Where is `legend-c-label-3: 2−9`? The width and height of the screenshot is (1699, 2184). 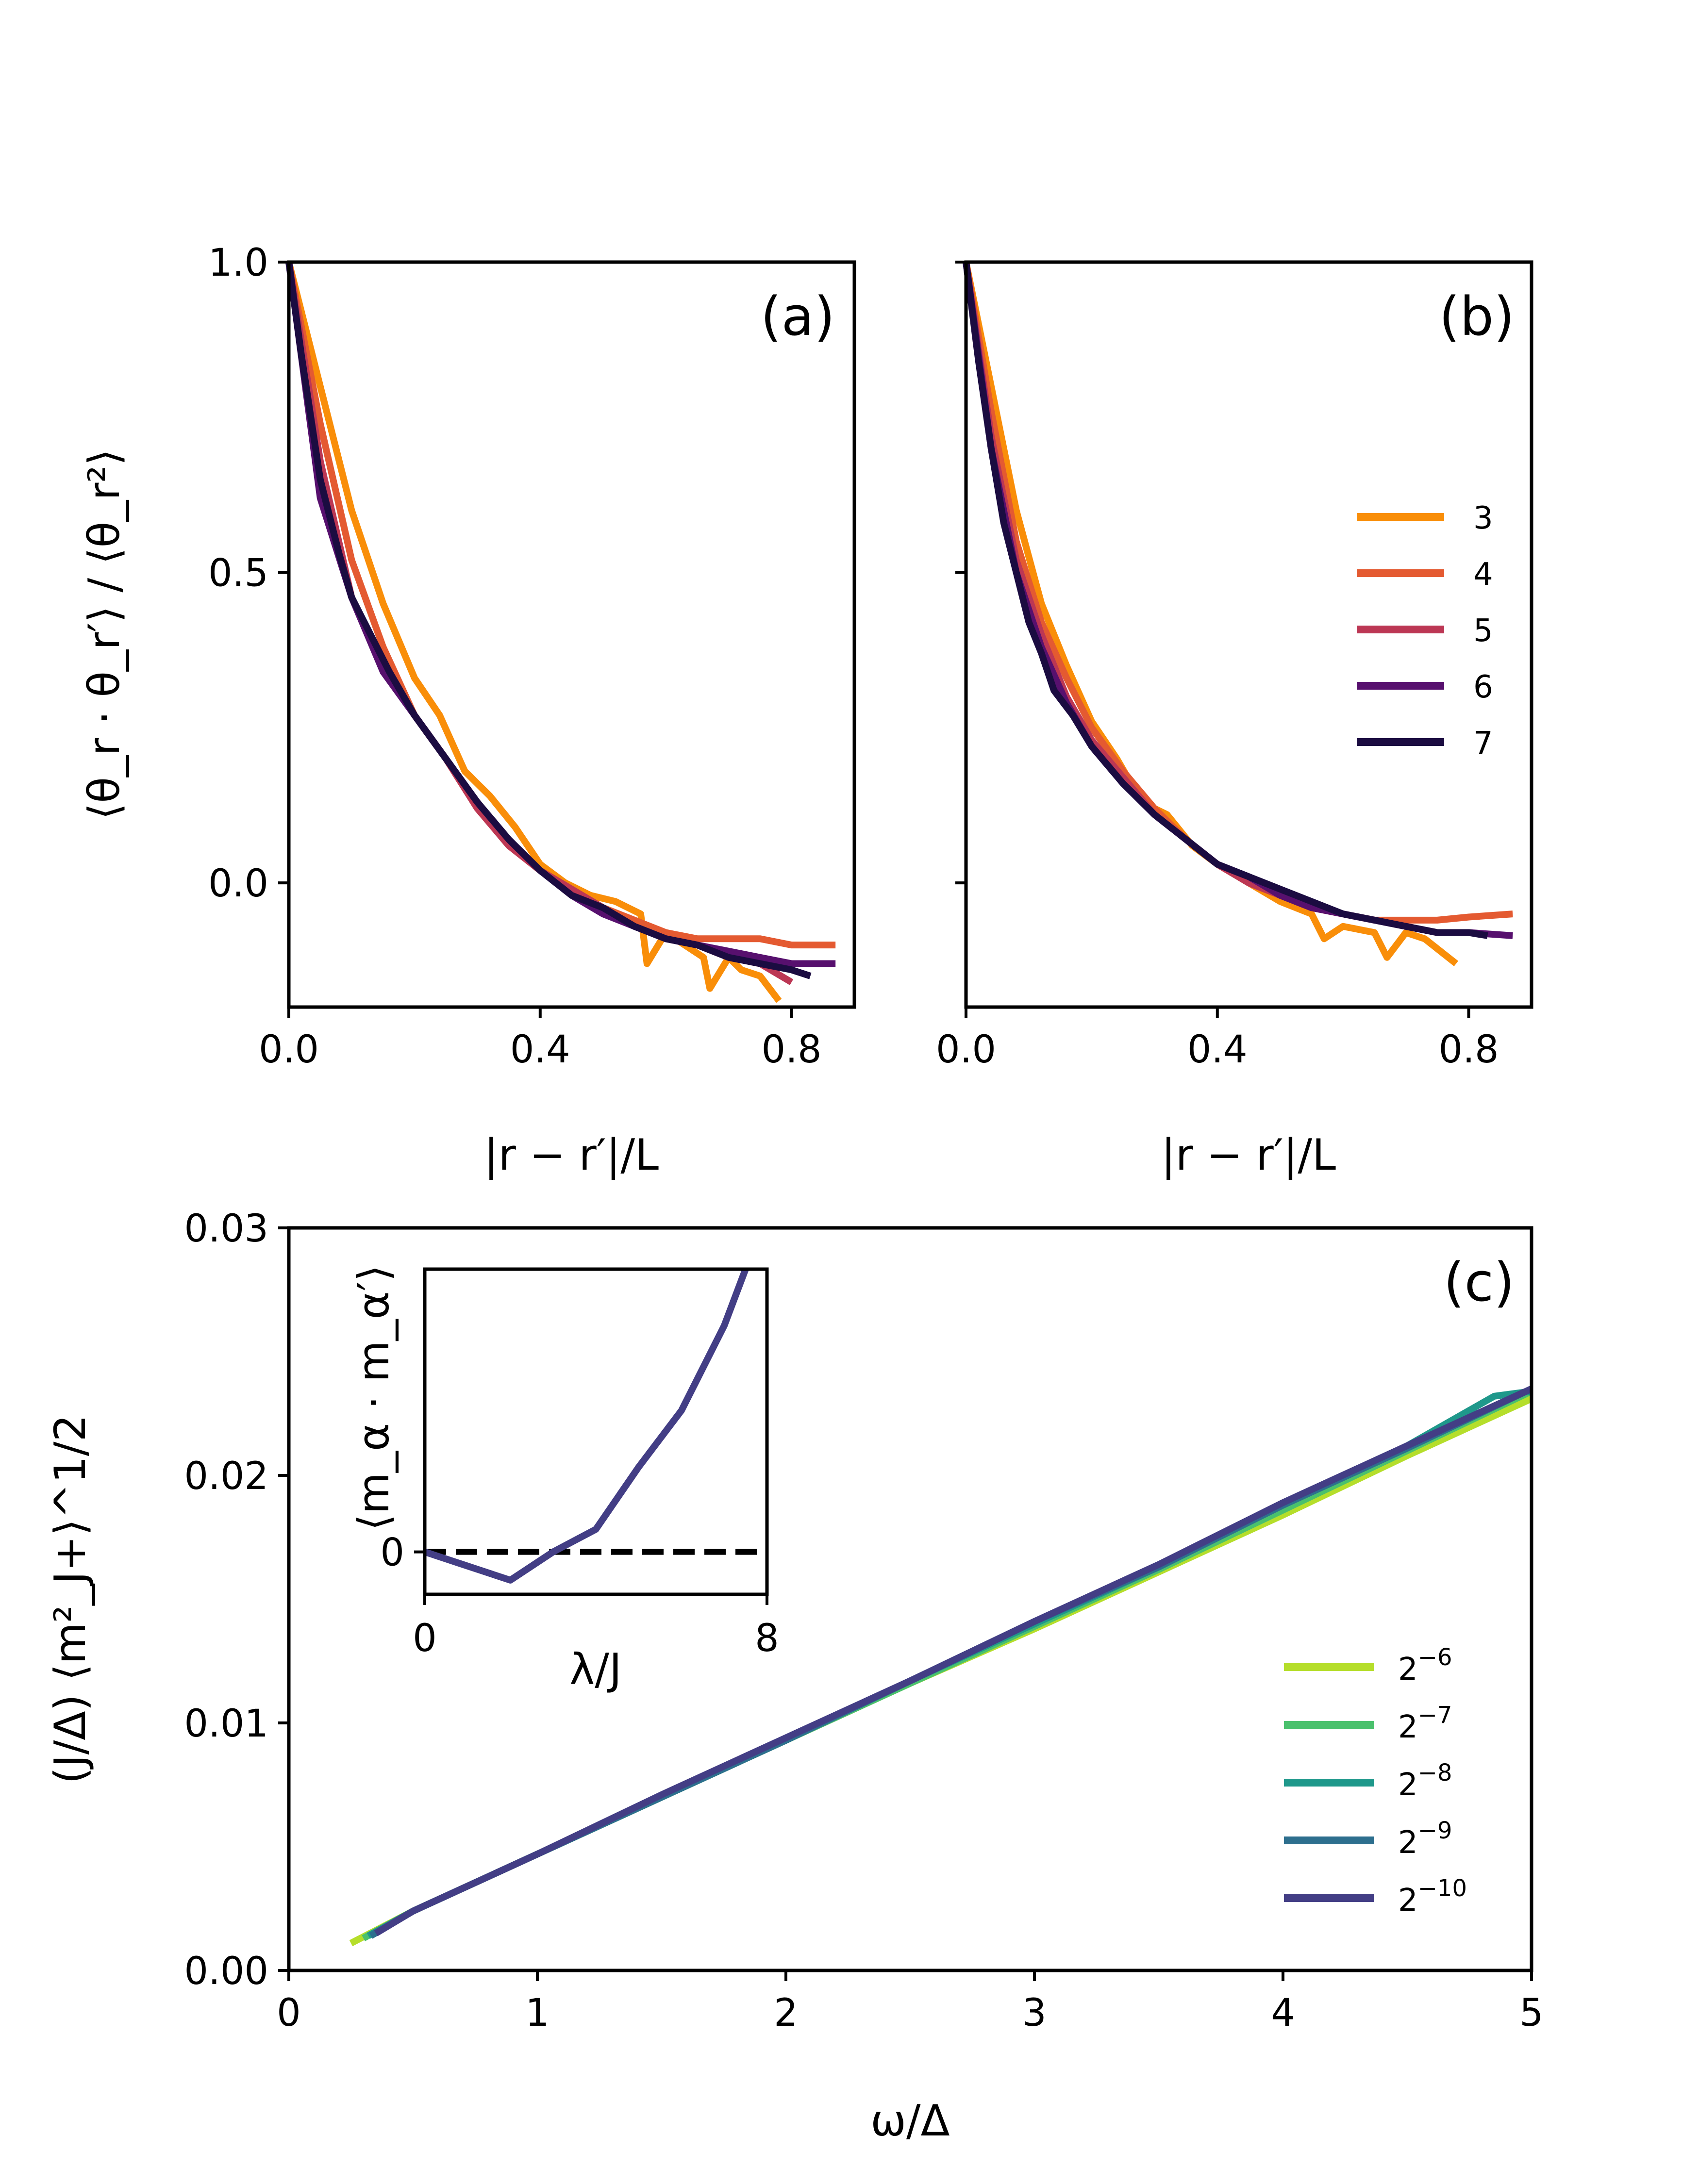
legend-c-label-3: 2−9 is located at coordinates (1425, 1839).